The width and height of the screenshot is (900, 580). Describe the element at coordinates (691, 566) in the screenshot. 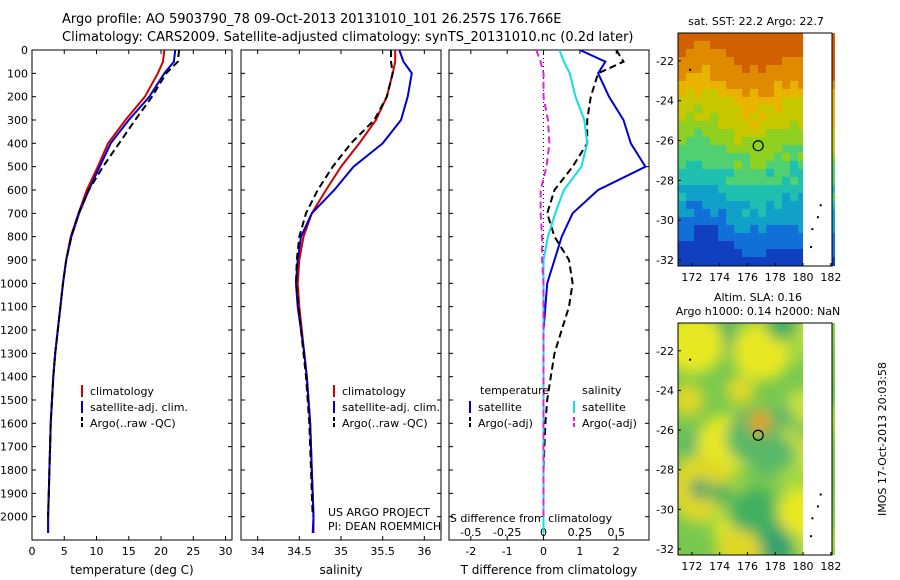

I see `x-tick-label: 172` at that location.